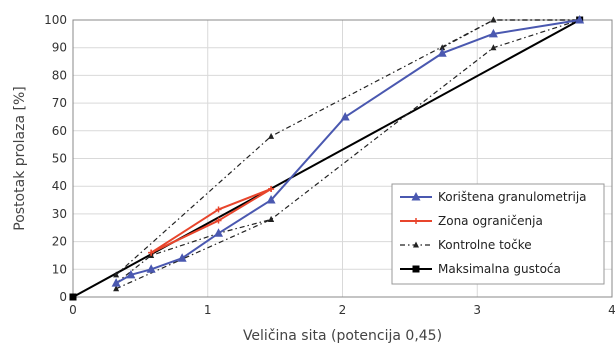 The image size is (615, 346). What do you see at coordinates (20, 158) in the screenshot?
I see `y-axis-label: Postotak prolaza [%]` at bounding box center [20, 158].